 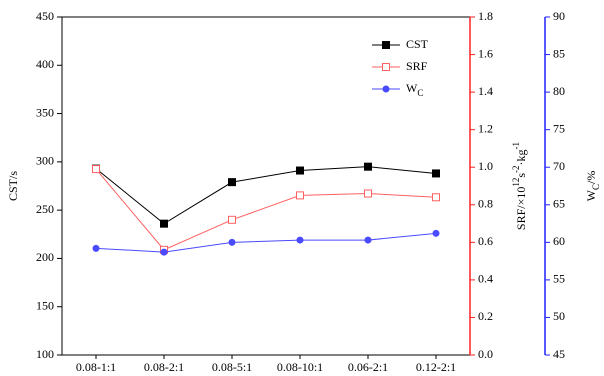 What do you see at coordinates (485, 279) in the screenshot?
I see `tick-label: 0.4` at bounding box center [485, 279].